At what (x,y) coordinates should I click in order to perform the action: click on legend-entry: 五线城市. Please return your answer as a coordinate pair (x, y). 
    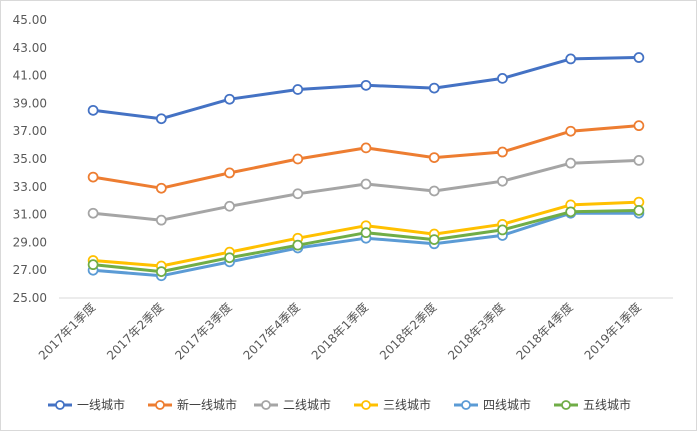
    Looking at the image, I should click on (592, 404).